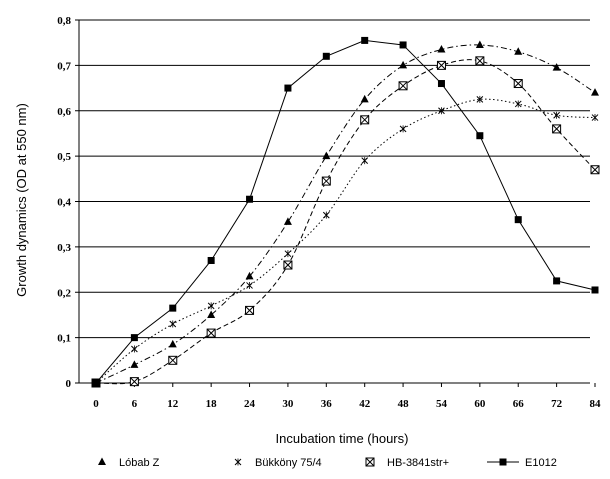 This screenshot has width=610, height=479. Describe the element at coordinates (64, 293) in the screenshot. I see `y-tick-label: 0,2` at that location.